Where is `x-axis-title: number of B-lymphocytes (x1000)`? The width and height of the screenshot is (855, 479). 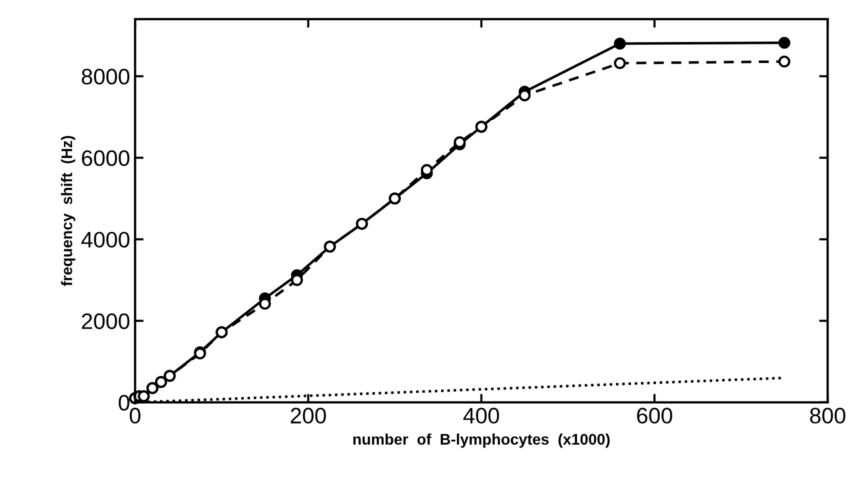
x-axis-title: number of B-lymphocytes (x1000) is located at coordinates (481, 440).